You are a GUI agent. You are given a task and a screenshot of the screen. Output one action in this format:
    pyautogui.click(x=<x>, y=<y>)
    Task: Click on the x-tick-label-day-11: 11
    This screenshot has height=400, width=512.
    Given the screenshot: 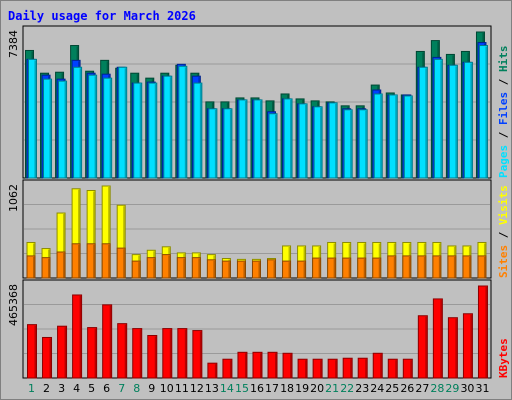 What is the action you would take?
    pyautogui.click(x=182, y=388)
    